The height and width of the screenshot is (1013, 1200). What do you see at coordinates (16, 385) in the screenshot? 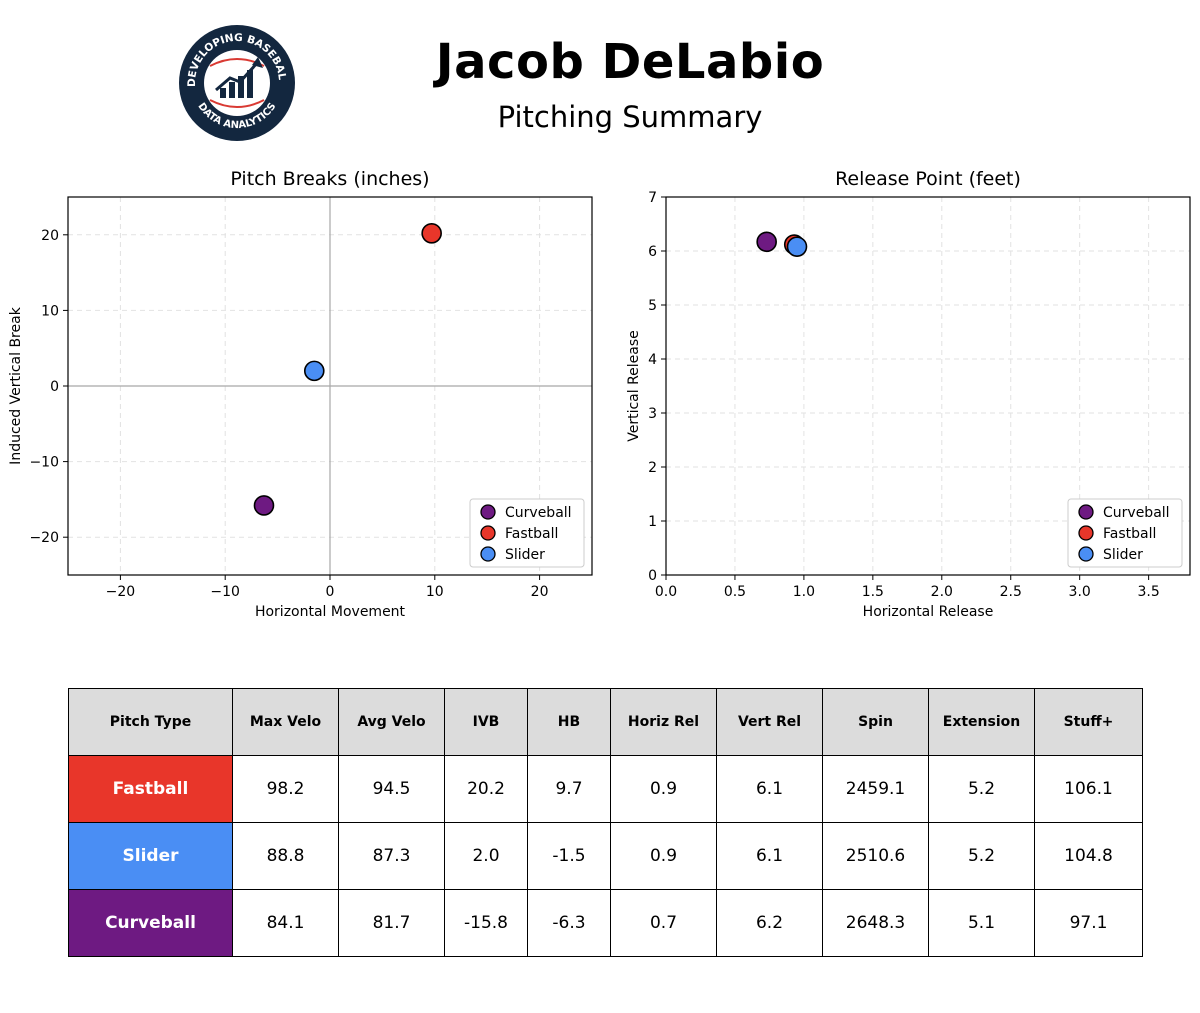
I see `y-axis-label: Induced Vertical Break` at bounding box center [16, 385].